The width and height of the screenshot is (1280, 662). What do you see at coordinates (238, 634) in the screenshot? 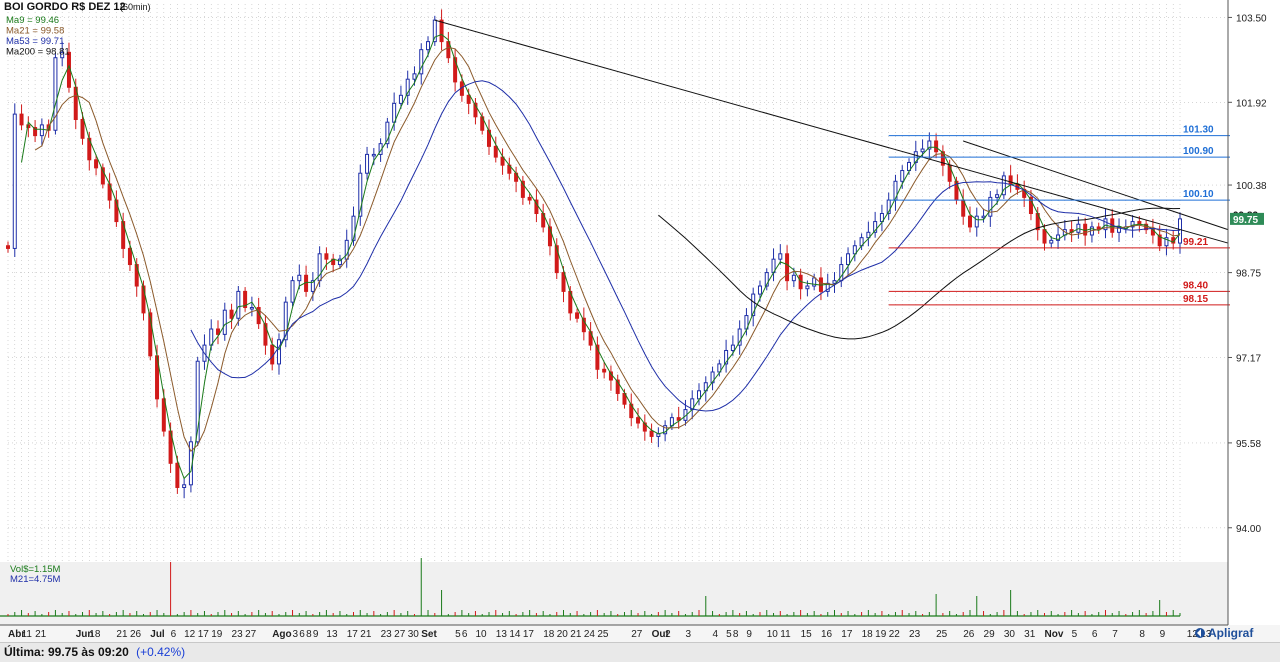
I see `time-tick-label: 23` at bounding box center [238, 634].